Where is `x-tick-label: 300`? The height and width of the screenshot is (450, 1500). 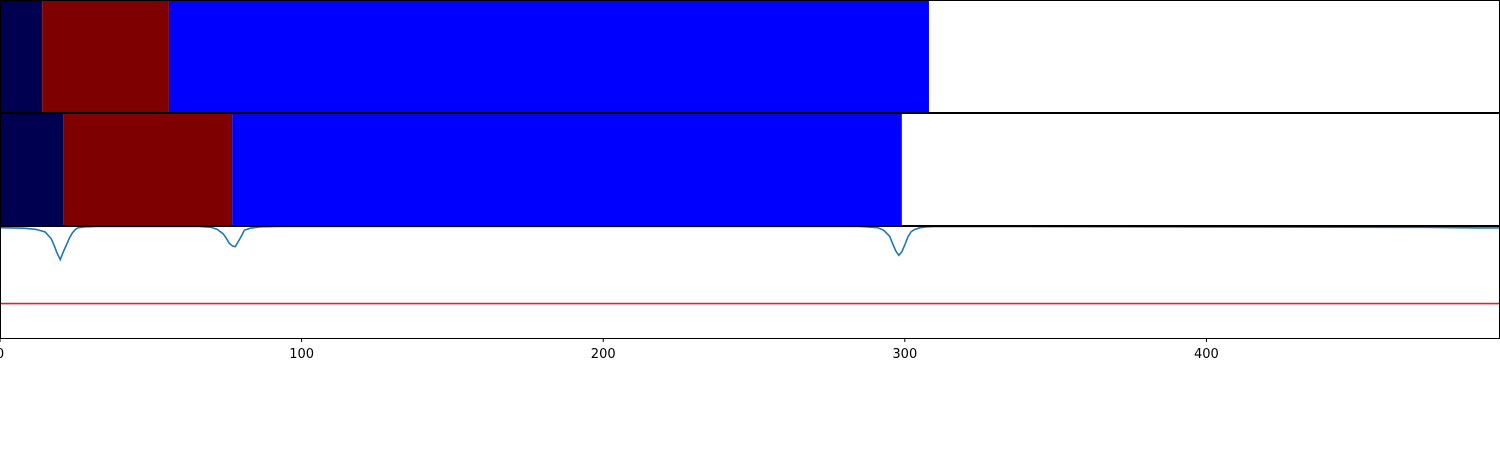
x-tick-label: 300 is located at coordinates (904, 354).